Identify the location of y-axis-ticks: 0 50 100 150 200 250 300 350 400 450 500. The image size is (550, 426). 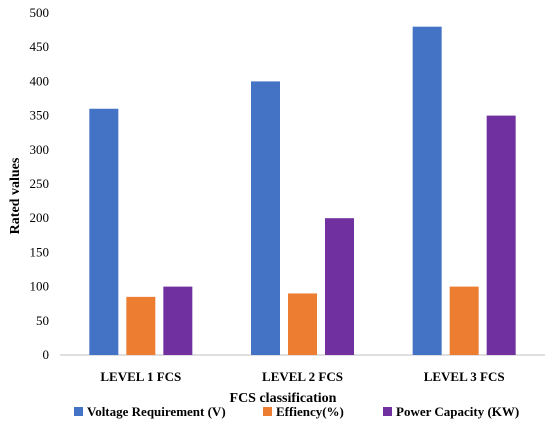
(40, 183).